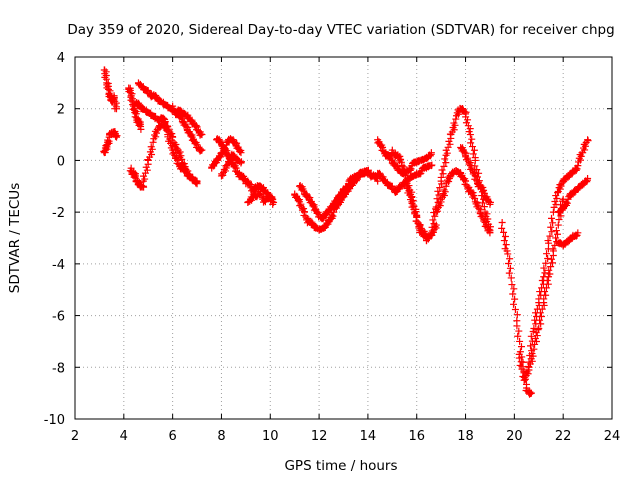 The image size is (640, 480). What do you see at coordinates (558, 251) in the screenshot?
I see `series-markers` at bounding box center [558, 251].